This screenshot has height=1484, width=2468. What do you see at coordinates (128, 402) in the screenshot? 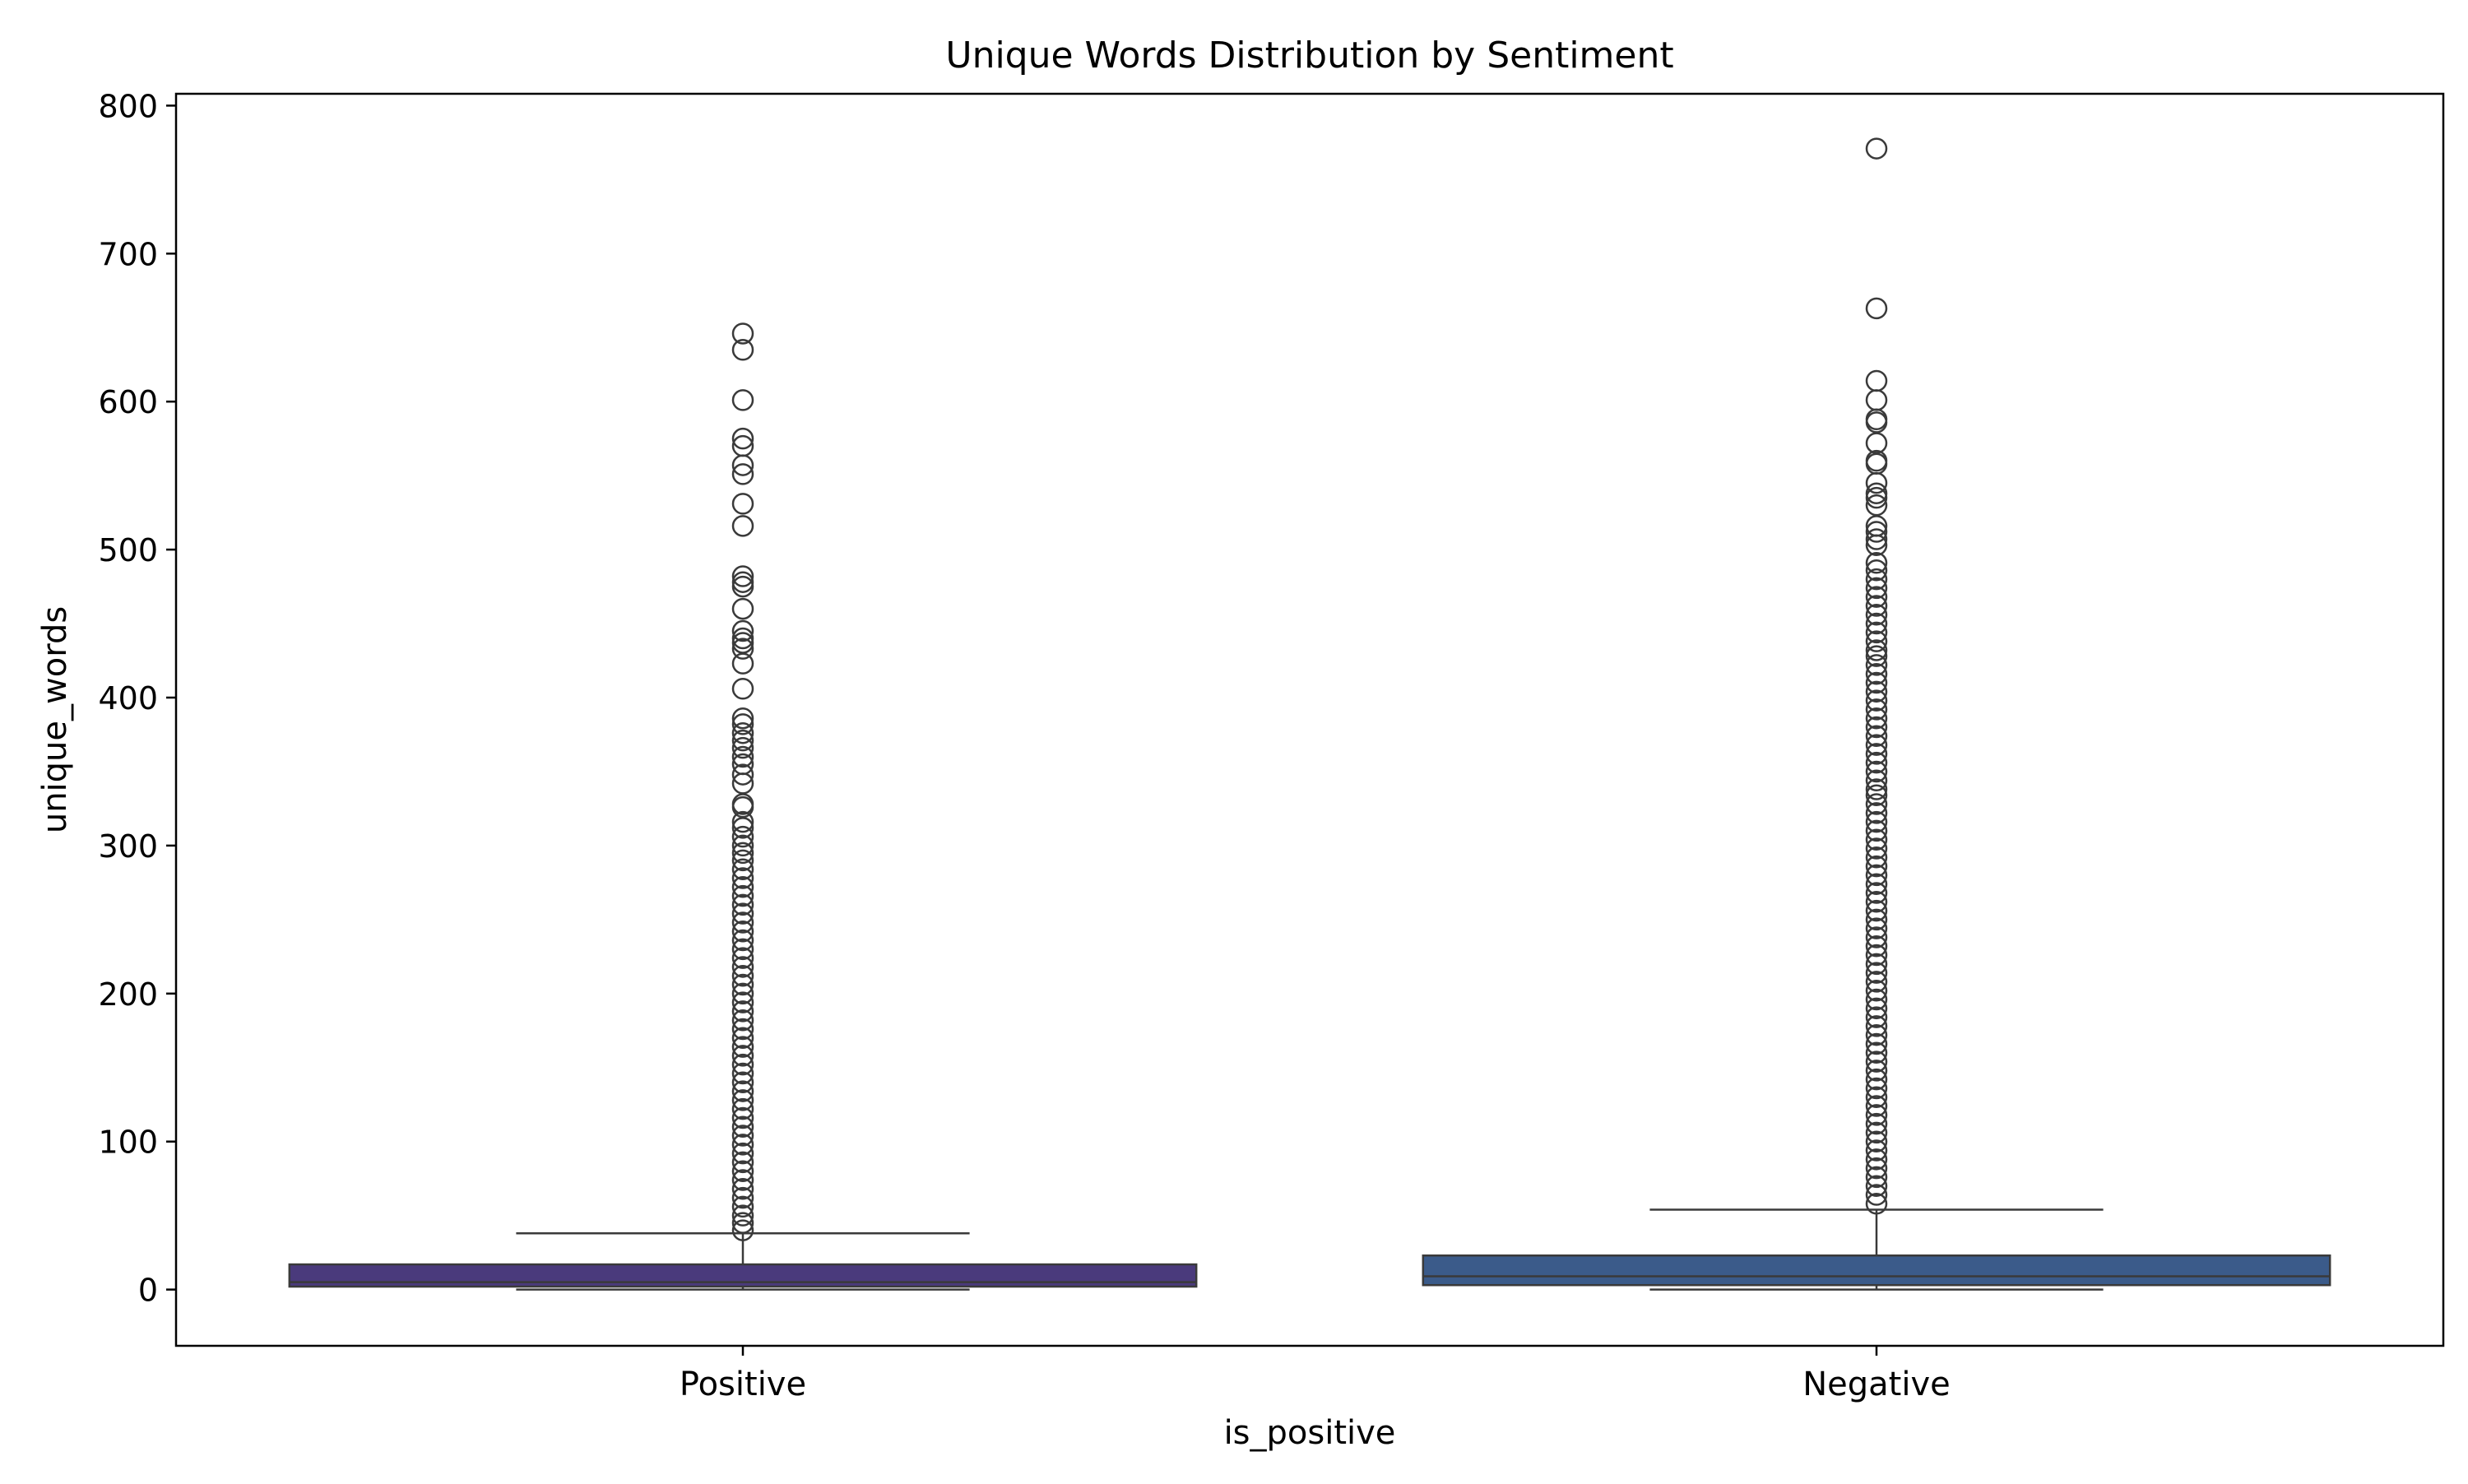
I see `y-tick-label: 600` at bounding box center [128, 402].